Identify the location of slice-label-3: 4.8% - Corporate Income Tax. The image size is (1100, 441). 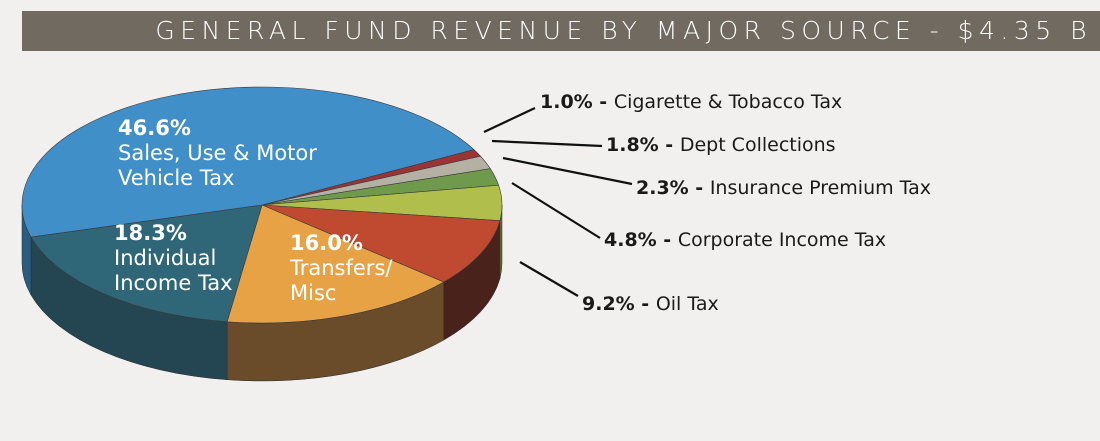
(745, 240).